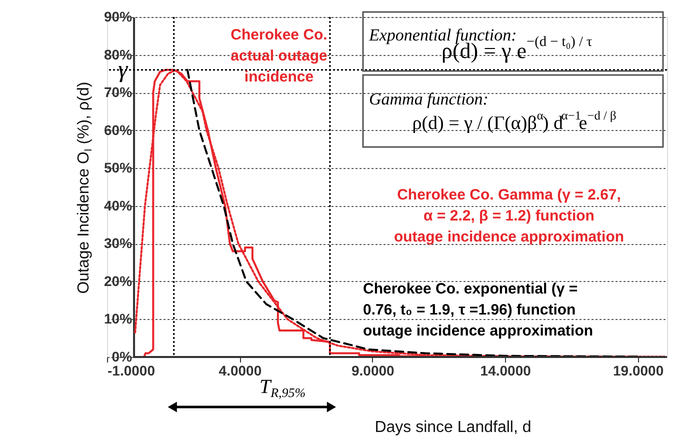 This screenshot has width=697, height=442. Describe the element at coordinates (279, 56) in the screenshot. I see `annotation: Cherokee Co. actual outage incidence` at that location.